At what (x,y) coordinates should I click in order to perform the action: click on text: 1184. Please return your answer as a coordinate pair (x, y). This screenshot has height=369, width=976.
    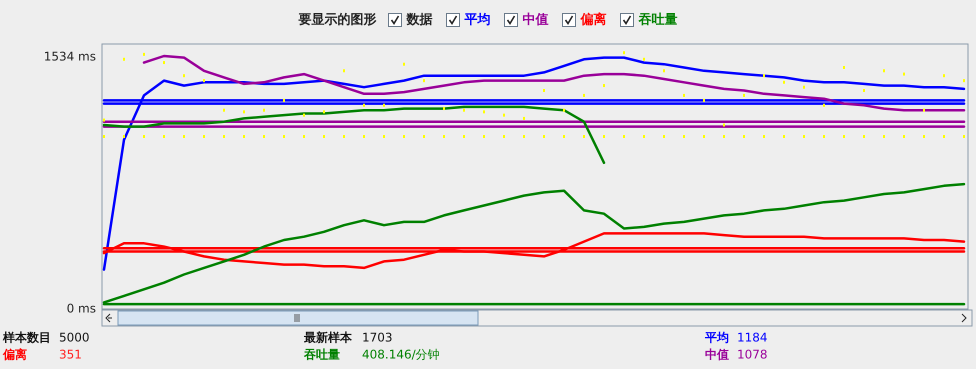
    Looking at the image, I should click on (752, 337).